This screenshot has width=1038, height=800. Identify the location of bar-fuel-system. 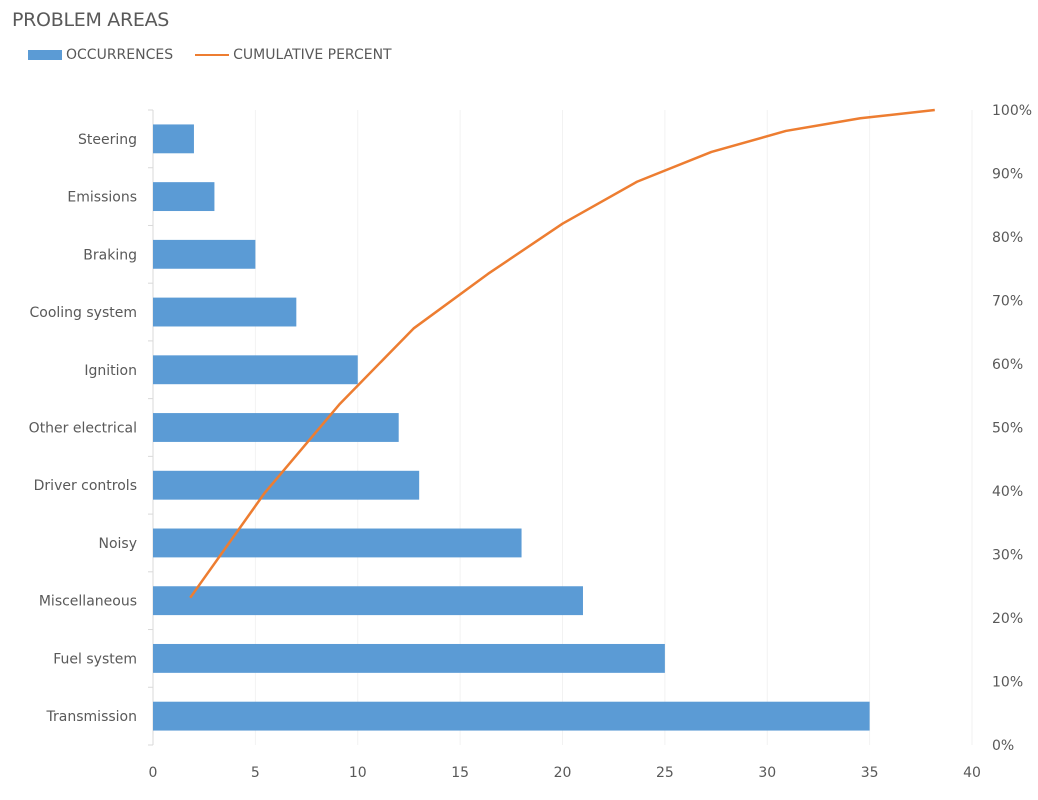
(409, 658).